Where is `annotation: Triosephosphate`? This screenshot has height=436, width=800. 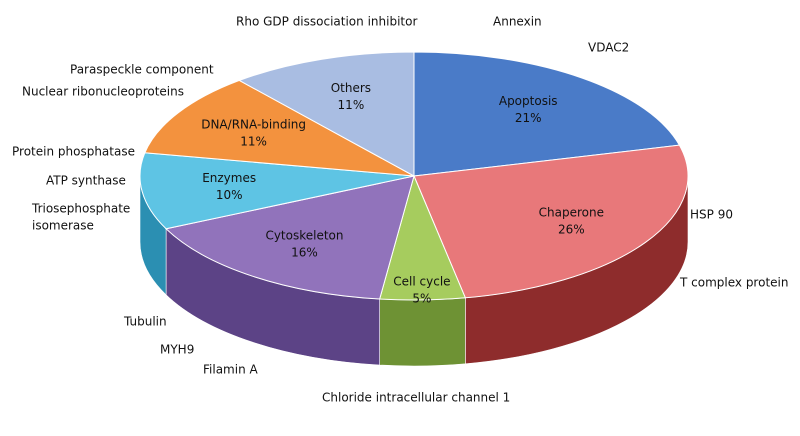
annotation: Triosephosphate is located at coordinates (80, 209).